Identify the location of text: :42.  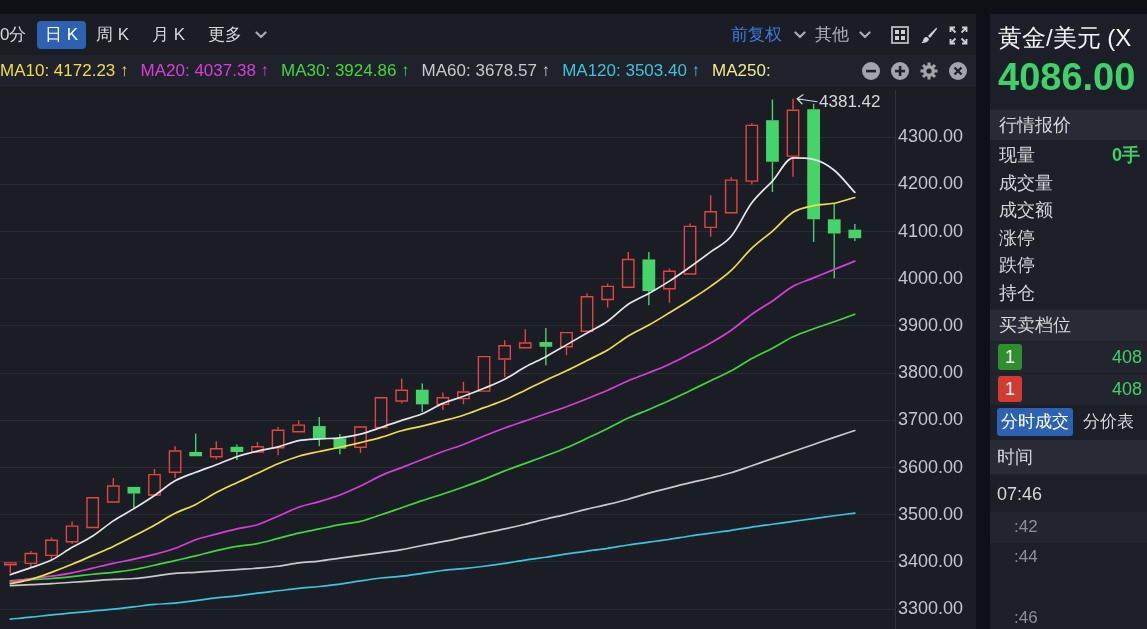
(1026, 527).